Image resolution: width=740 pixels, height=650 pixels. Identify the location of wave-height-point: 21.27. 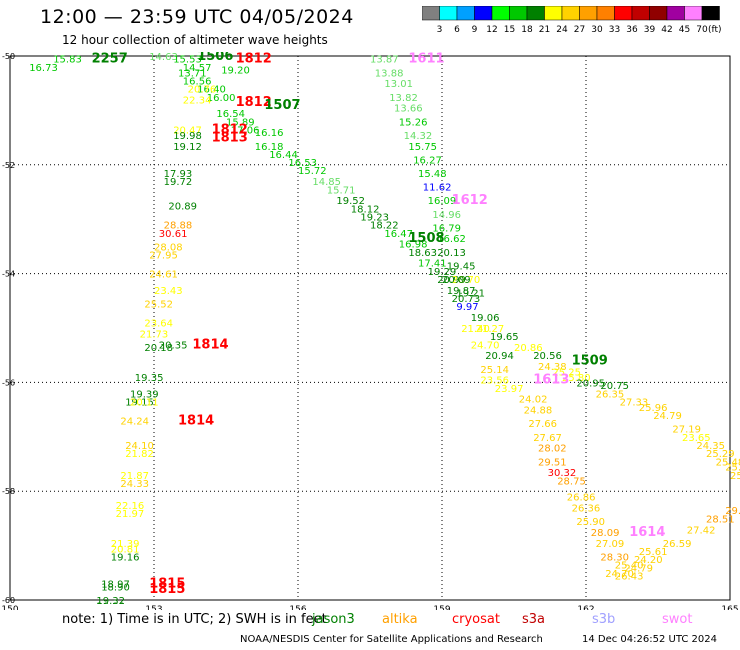
(490, 329).